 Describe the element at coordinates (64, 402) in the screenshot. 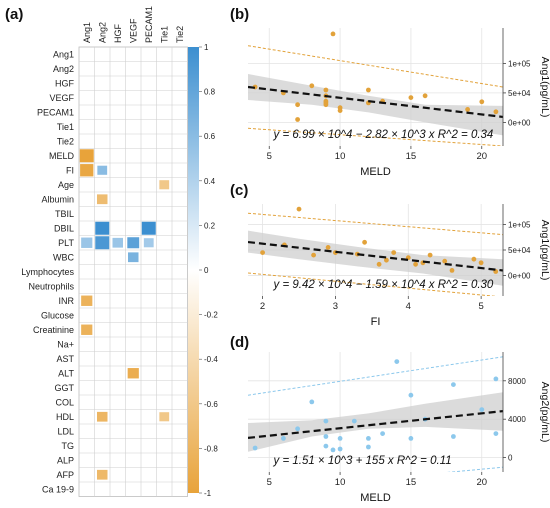

I see `row-label: COL` at that location.